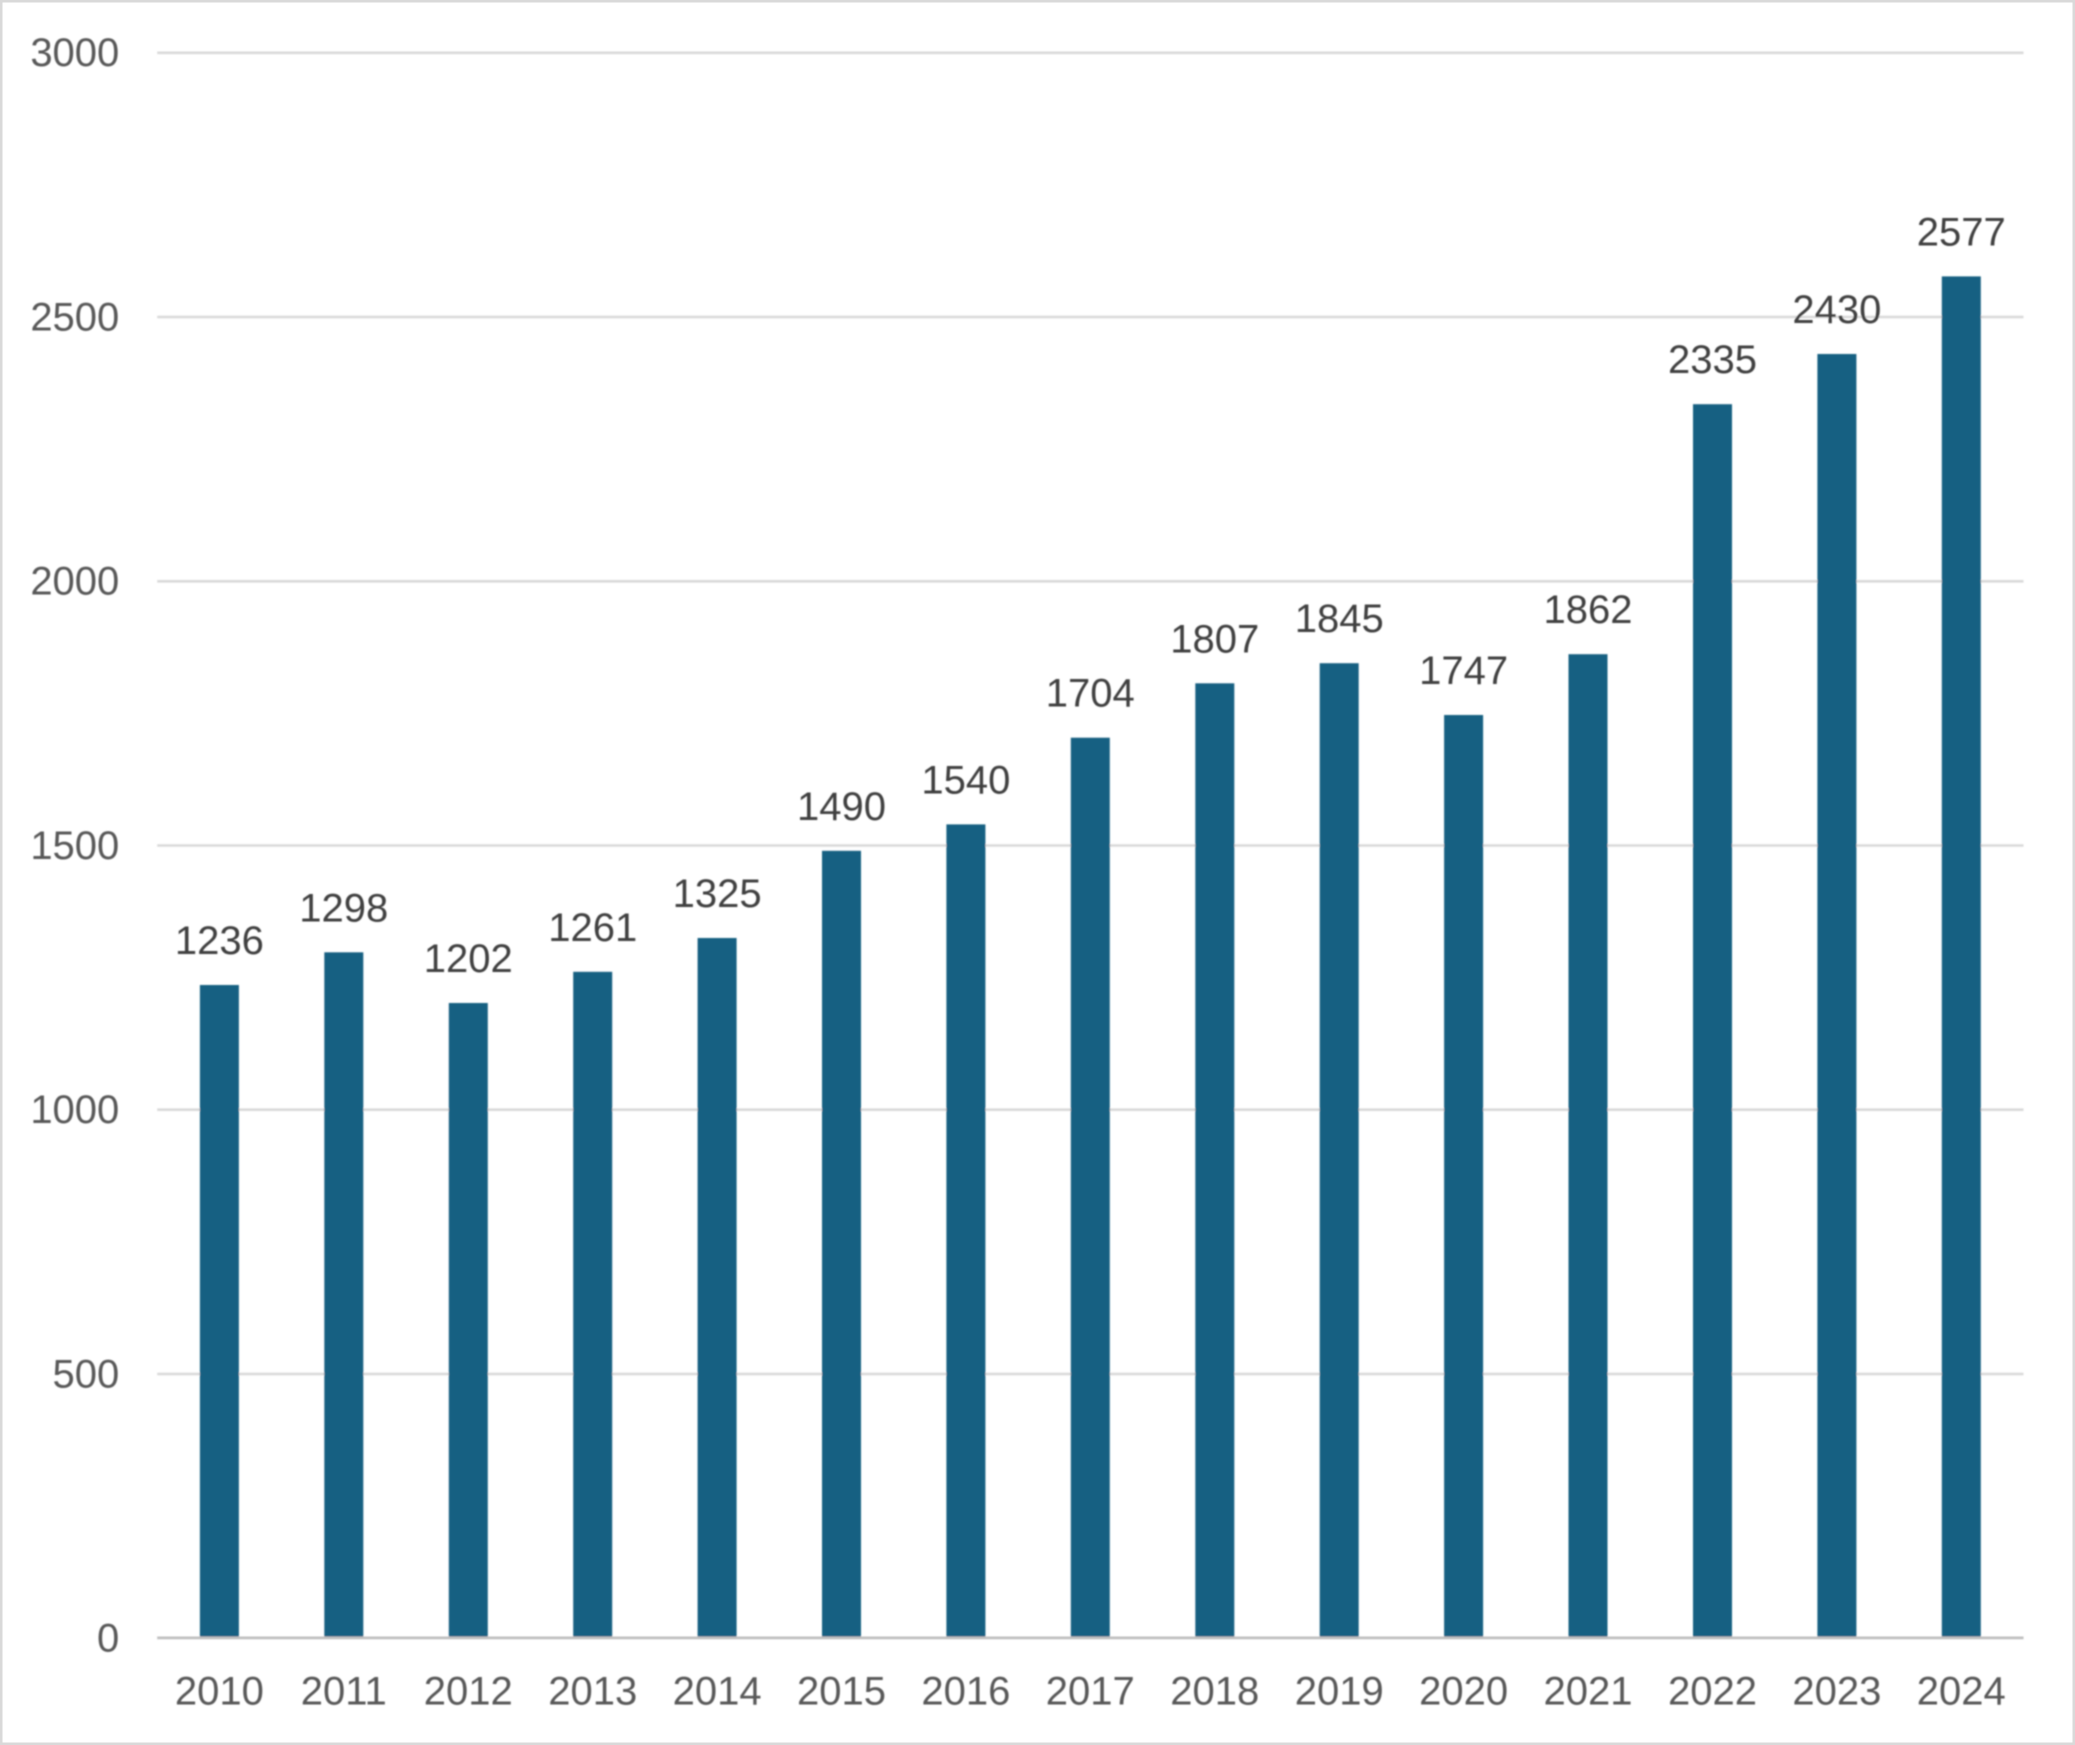 The width and height of the screenshot is (2075, 1745). I want to click on svg-text: 2335, so click(1712, 360).